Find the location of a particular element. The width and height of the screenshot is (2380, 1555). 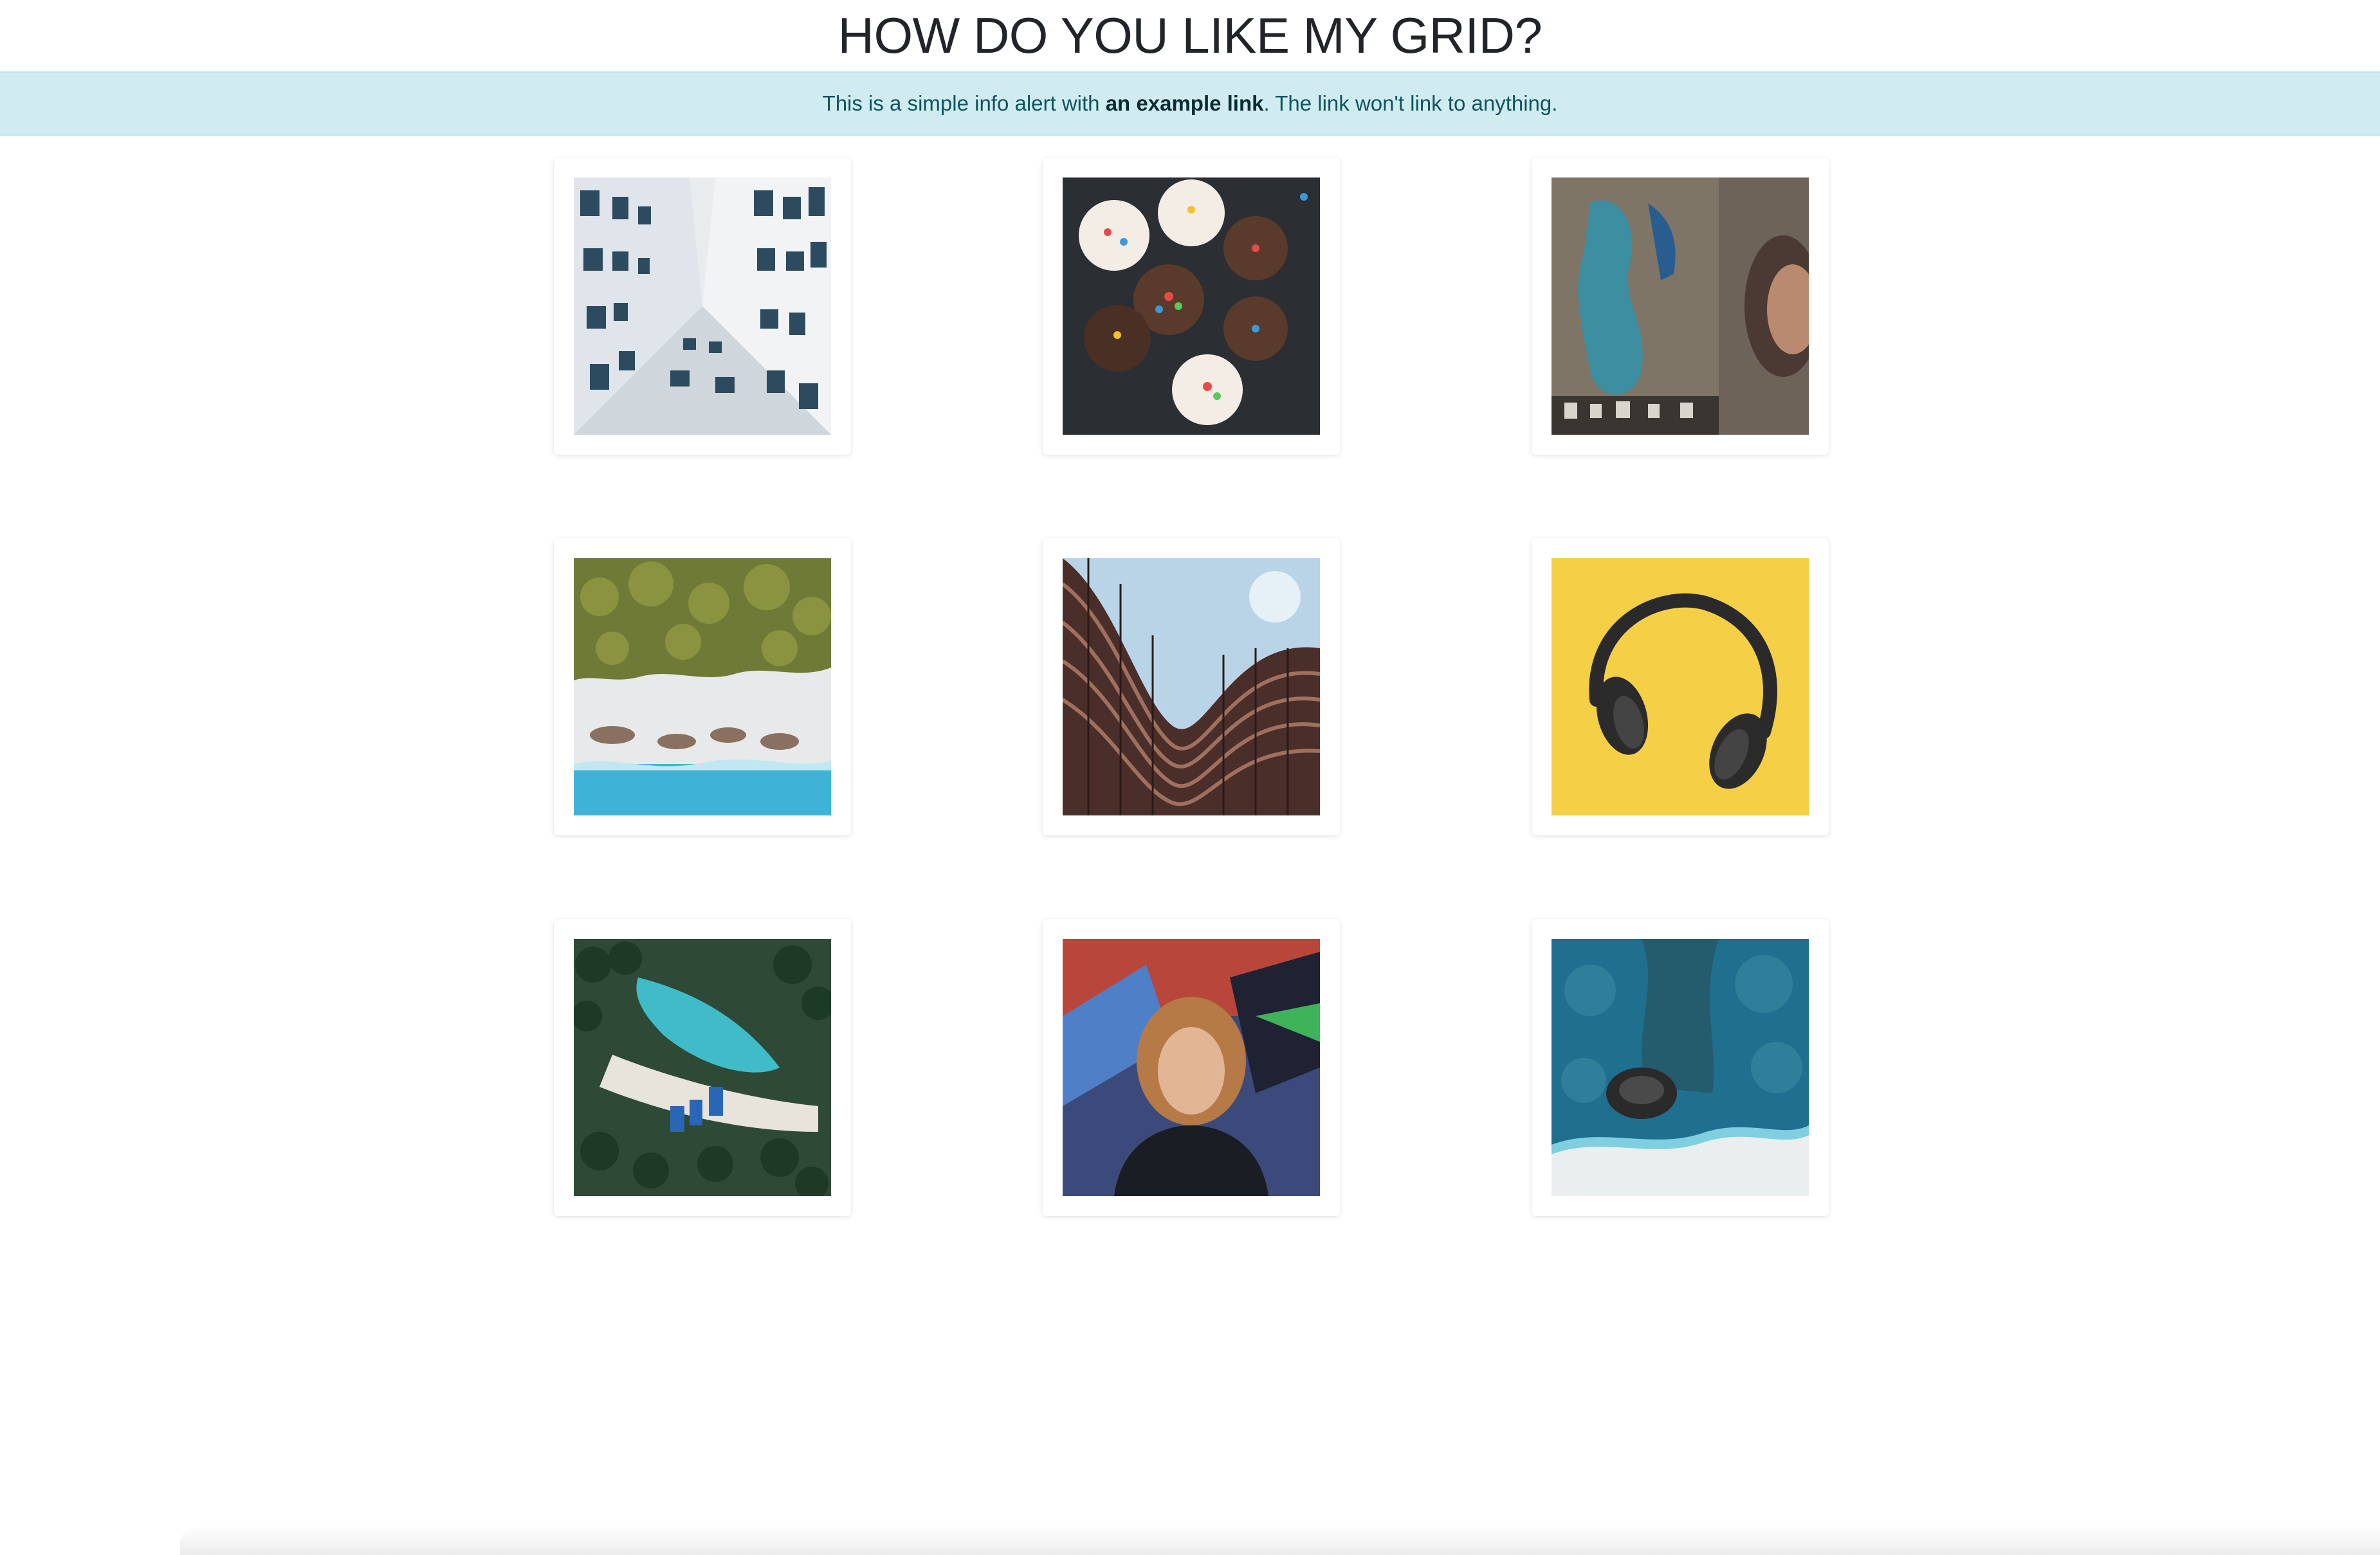

alert-text-after: . The link won't link to anything. is located at coordinates (1410, 103).